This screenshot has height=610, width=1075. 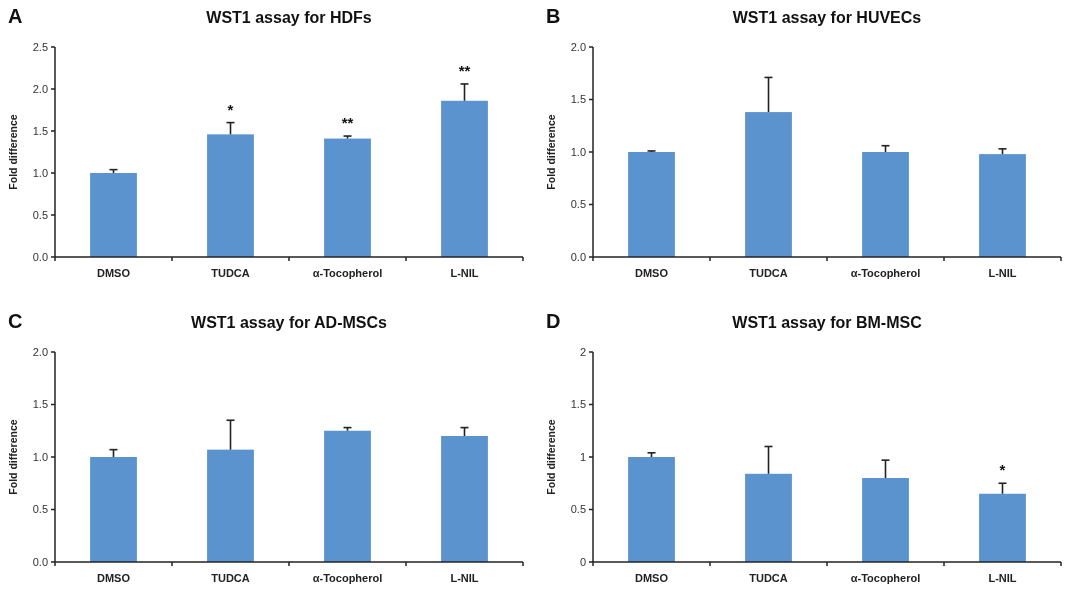 I want to click on text: B, so click(x=553, y=16).